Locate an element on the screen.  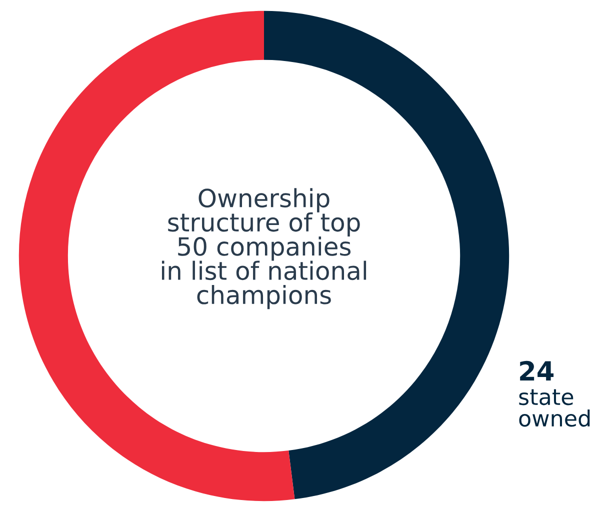
slice-label: state owned is located at coordinates (554, 408).